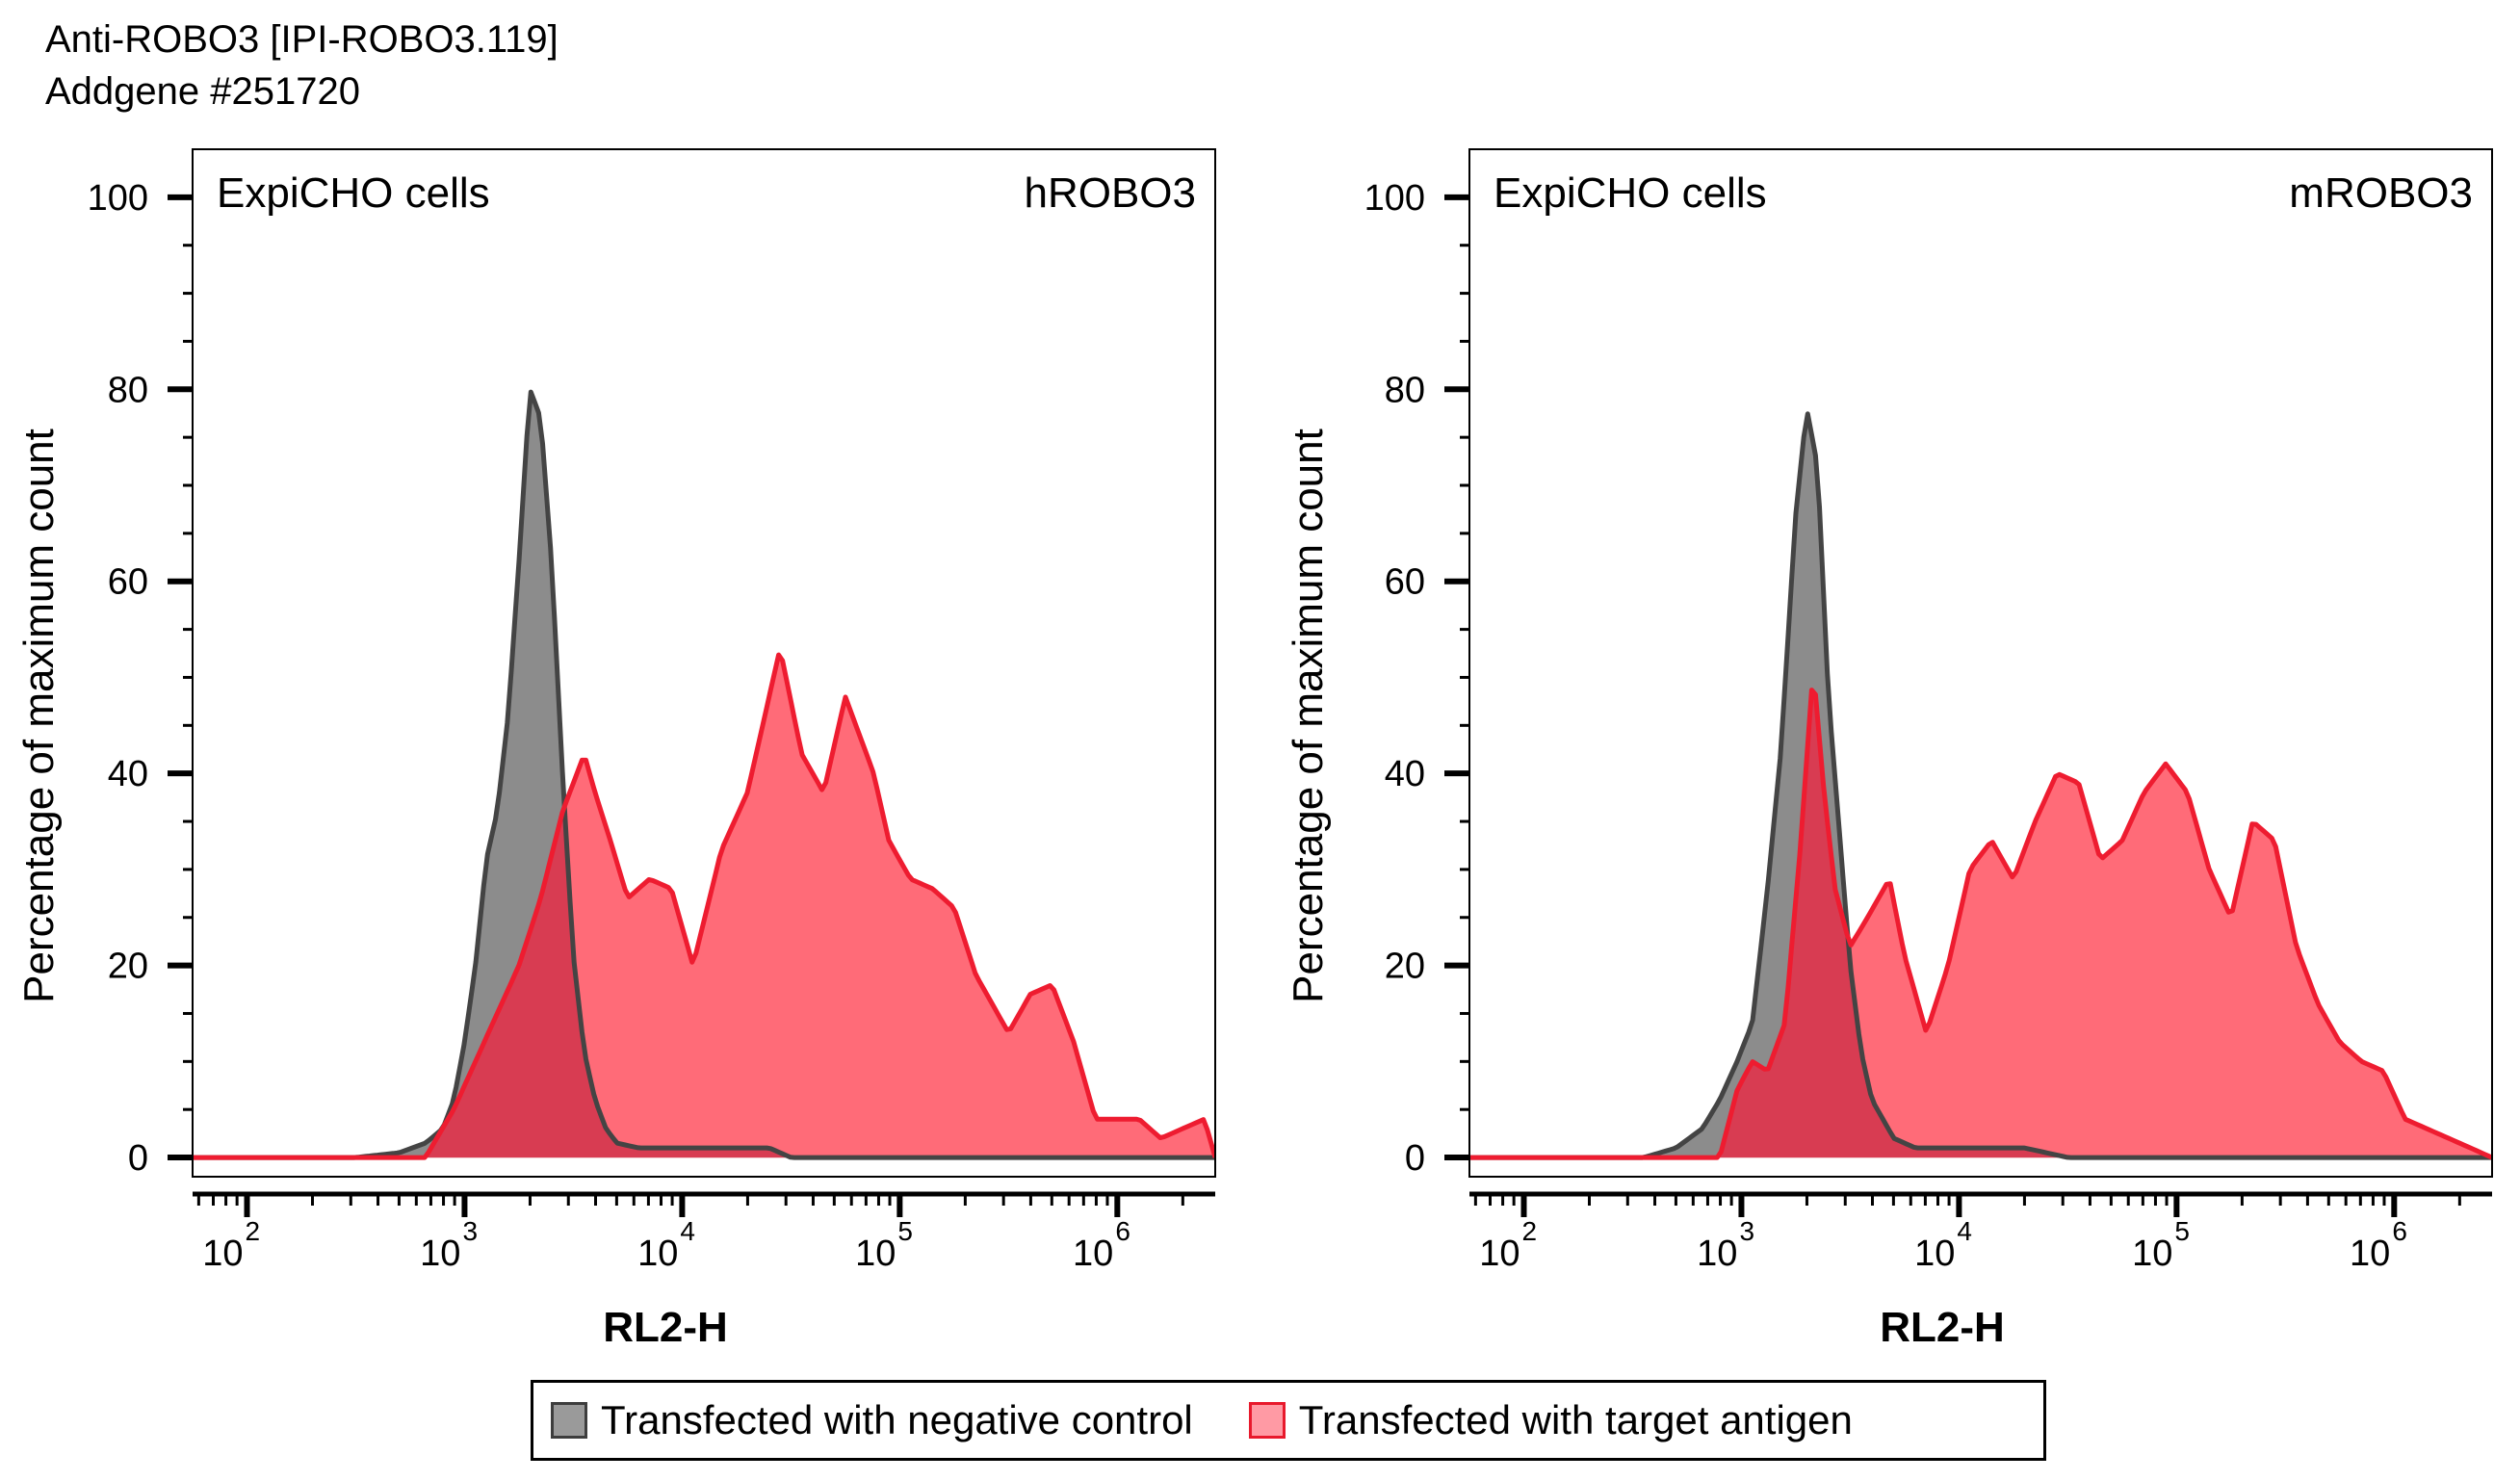 The image size is (2520, 1481). Describe the element at coordinates (302, 39) in the screenshot. I see `figure-title-line1: Anti-ROBO3 [IPI-ROBO3.119]` at that location.